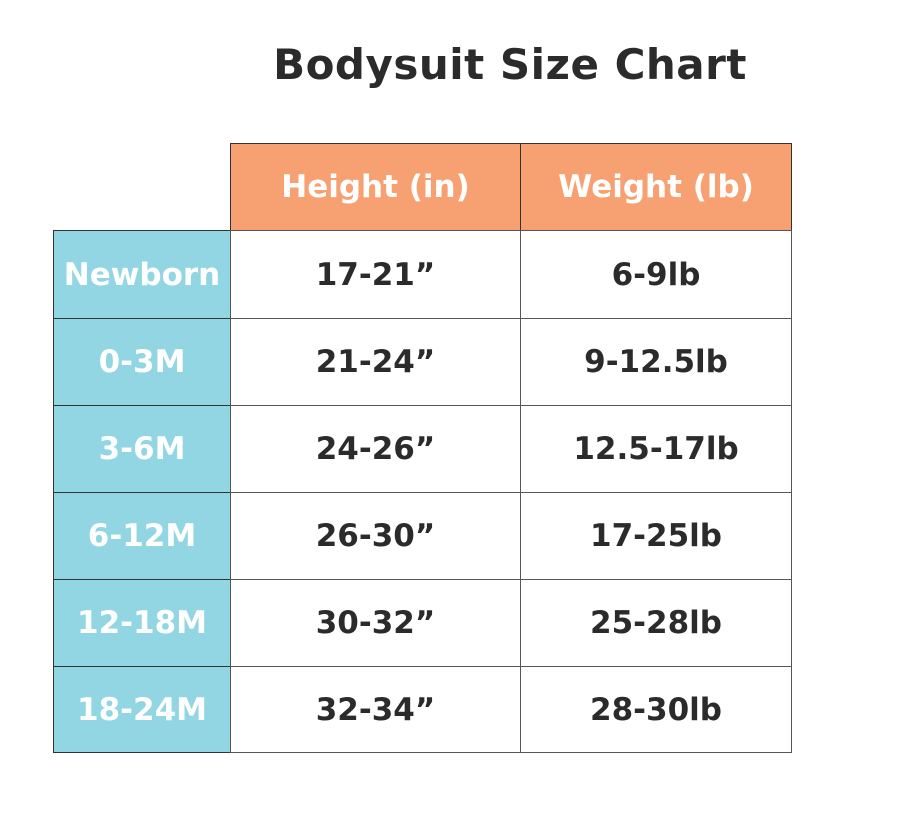 This screenshot has height=813, width=900. What do you see at coordinates (375, 362) in the screenshot?
I see `height-cell: 21-24”` at bounding box center [375, 362].